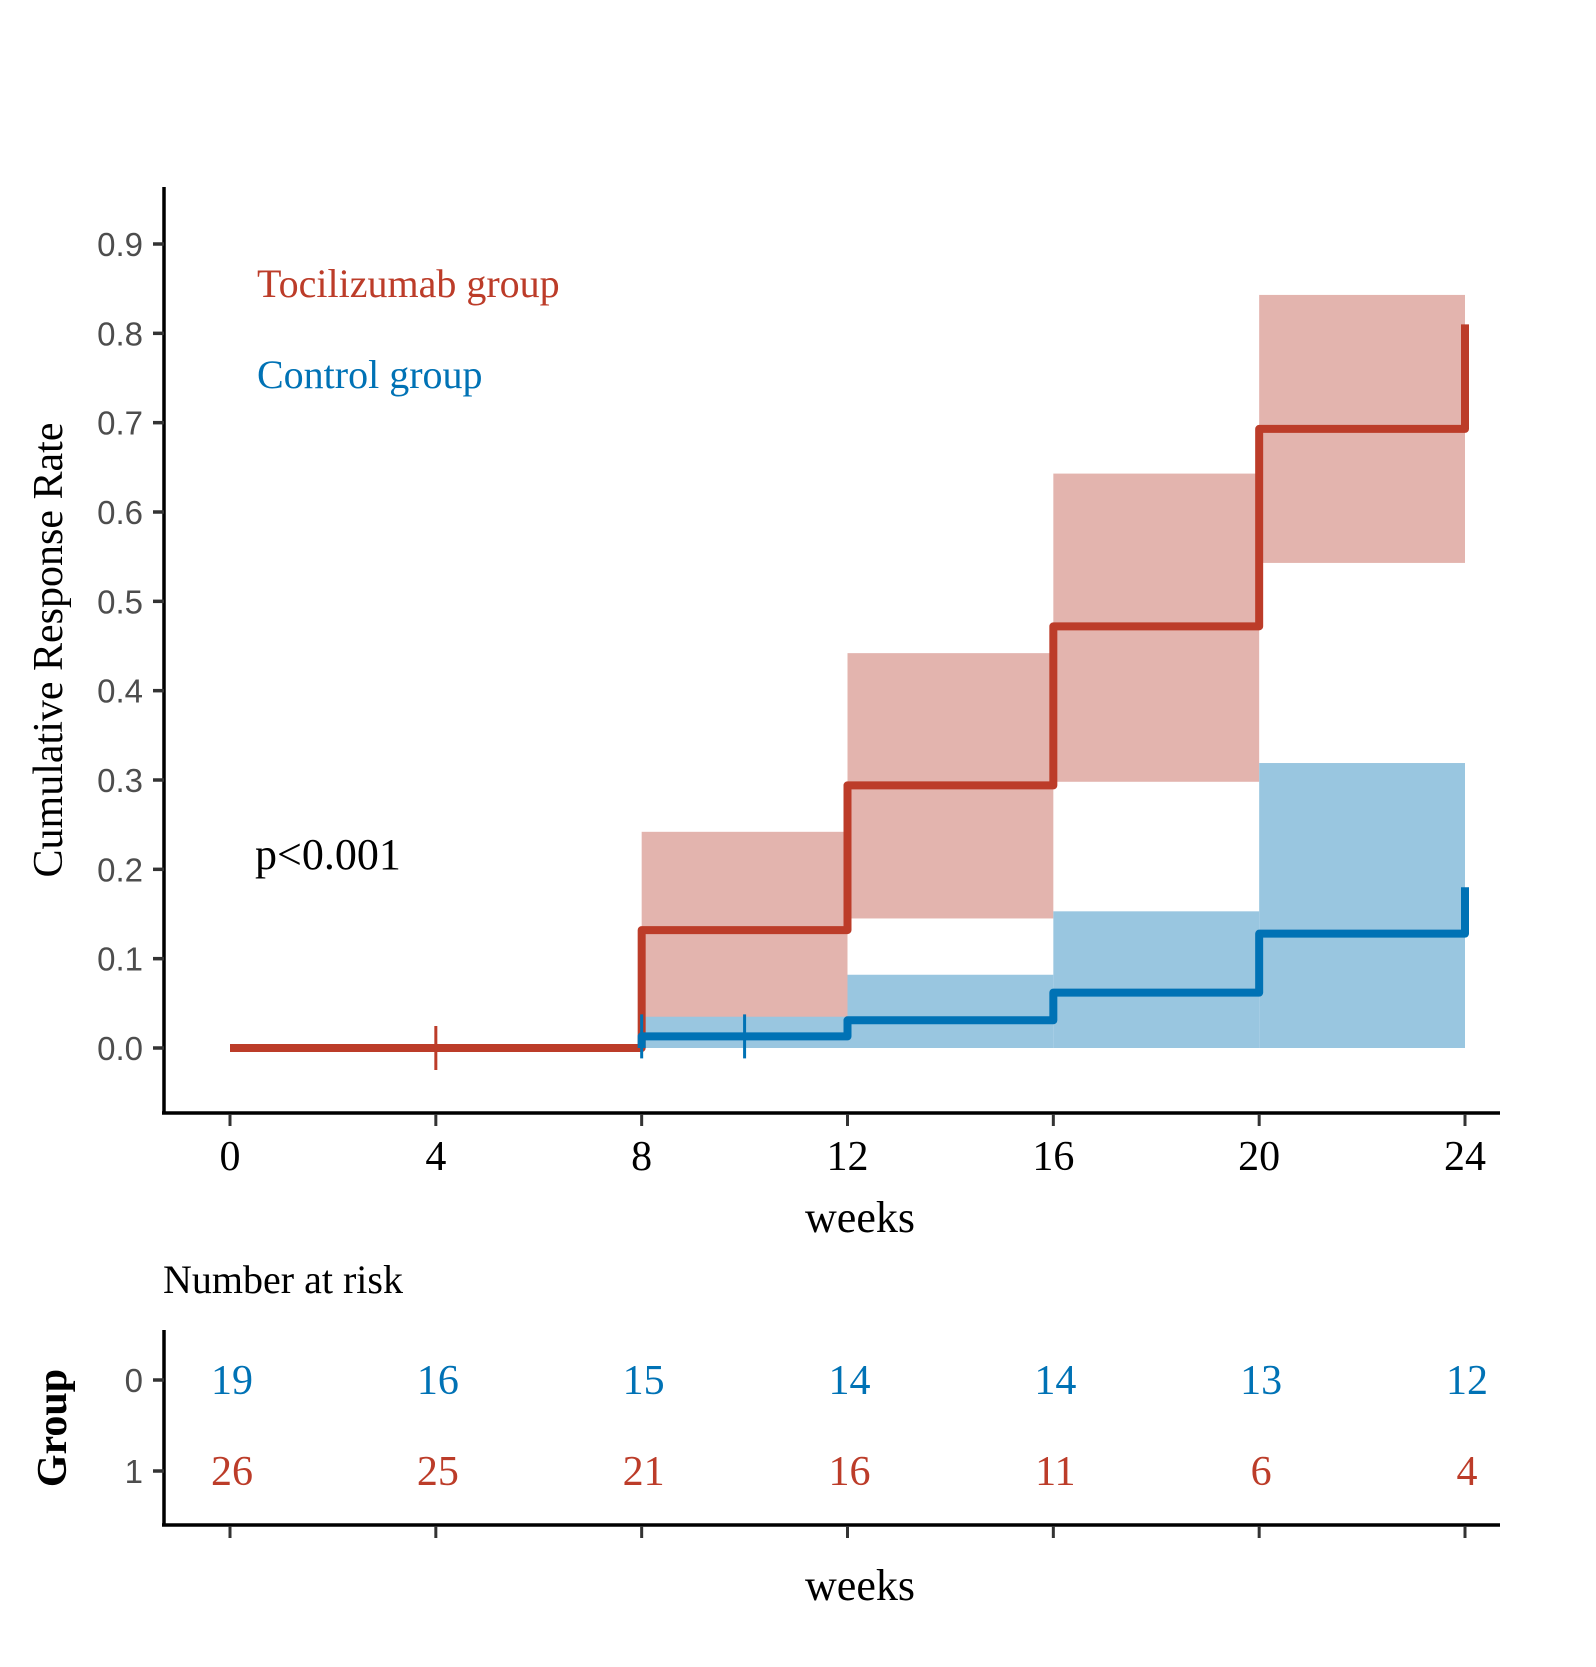 This screenshot has width=1596, height=1667. What do you see at coordinates (644, 1472) in the screenshot?
I see `risk-value-group-1: 21` at bounding box center [644, 1472].